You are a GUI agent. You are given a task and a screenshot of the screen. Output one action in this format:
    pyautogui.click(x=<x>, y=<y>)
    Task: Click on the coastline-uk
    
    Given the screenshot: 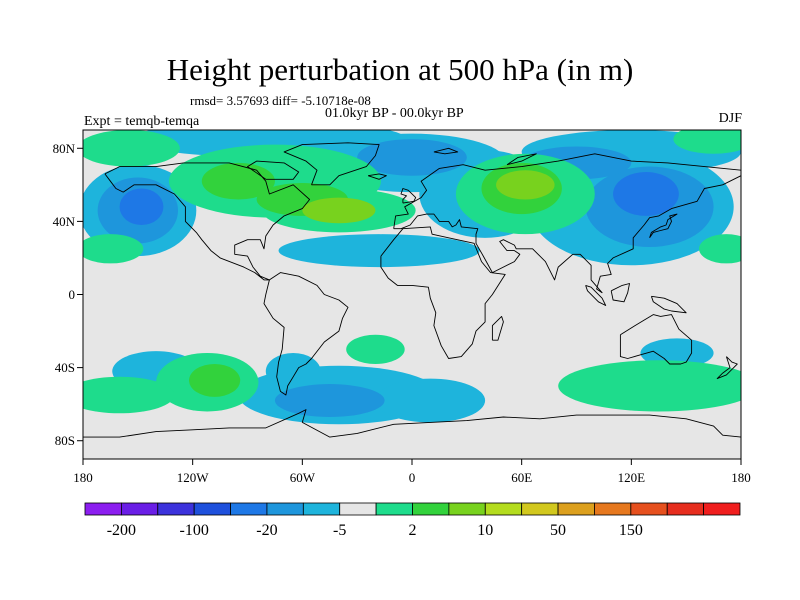 What is the action you would take?
    pyautogui.click(x=408, y=196)
    